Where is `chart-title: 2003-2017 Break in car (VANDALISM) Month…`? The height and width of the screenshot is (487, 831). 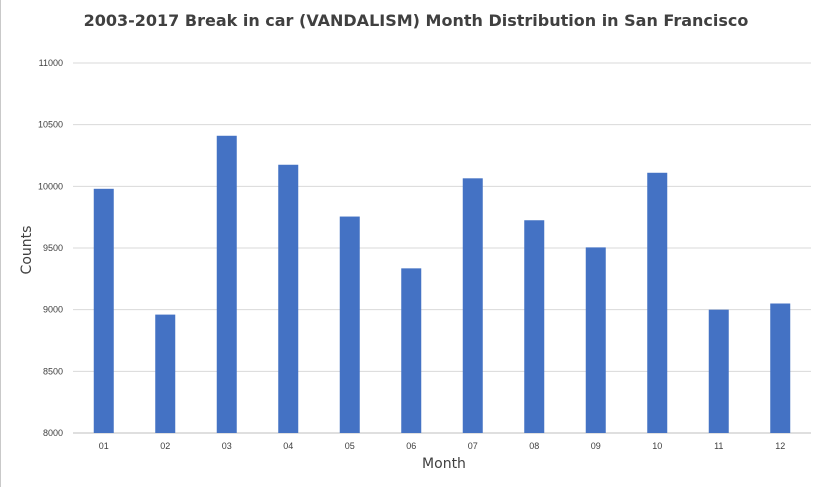
chart-title: 2003-2017 Break in car (VANDALISM) Month… is located at coordinates (416, 20).